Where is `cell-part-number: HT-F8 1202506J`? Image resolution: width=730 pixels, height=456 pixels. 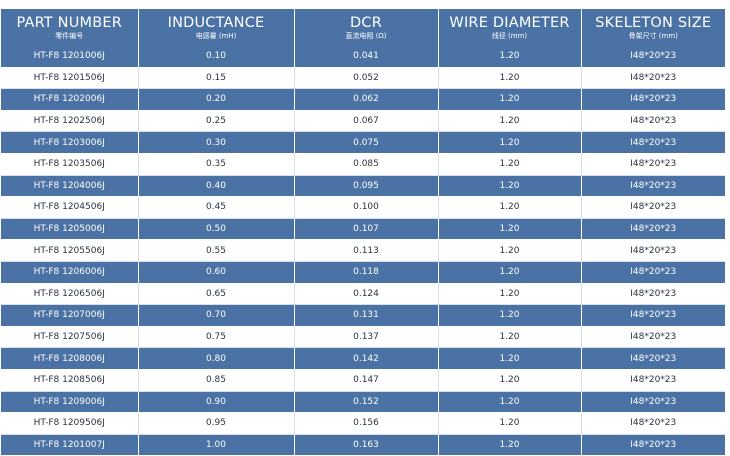 cell-part-number: HT-F8 1202506J is located at coordinates (70, 121).